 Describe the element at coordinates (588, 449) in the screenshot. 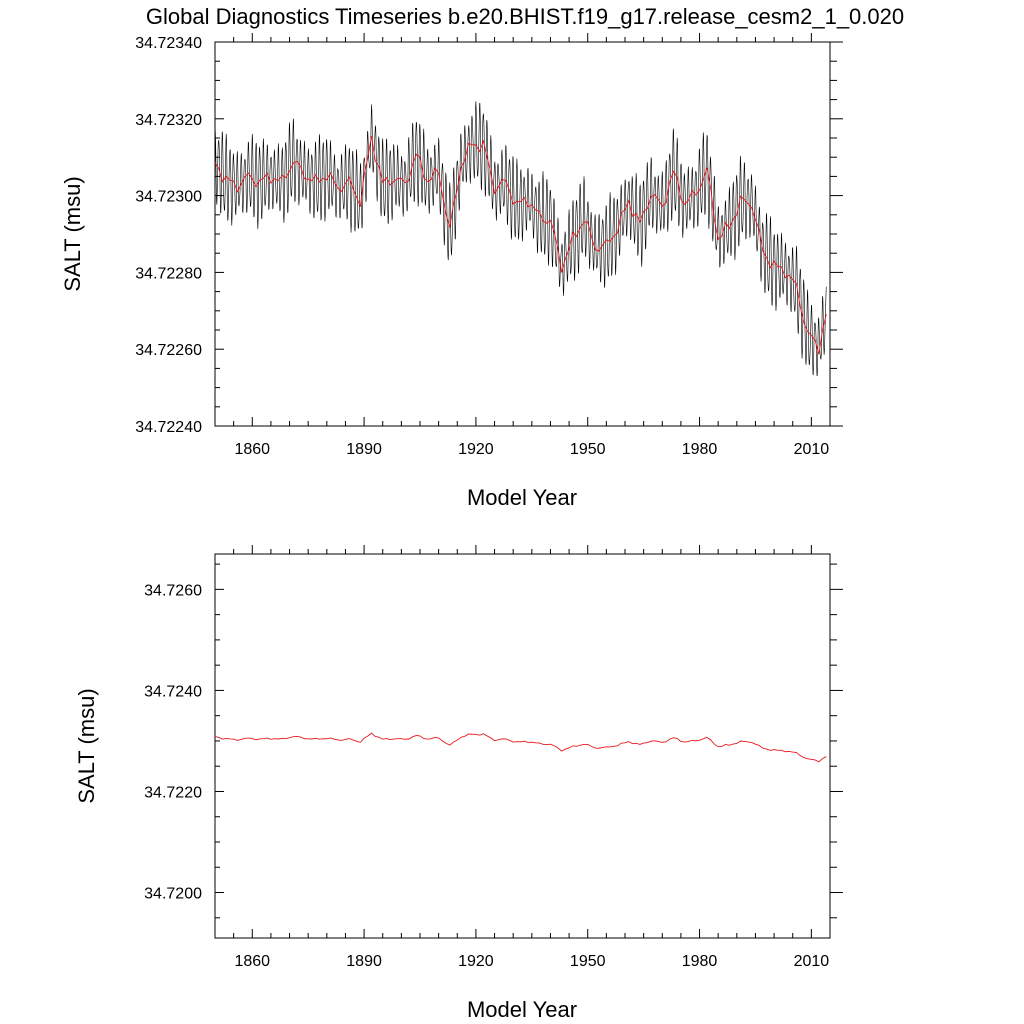

I see `top-x-tick-label: 1950` at that location.